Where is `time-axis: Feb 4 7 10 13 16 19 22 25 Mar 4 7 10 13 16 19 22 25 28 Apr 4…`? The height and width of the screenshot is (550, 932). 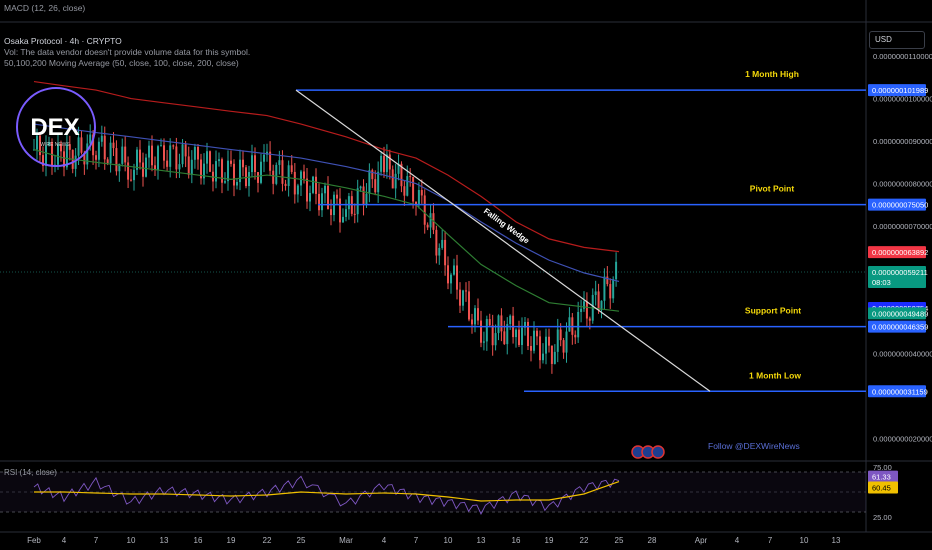
time-axis: Feb 4 7 10 13 16 19 22 25 Mar 4 7 10 13 16 19 22 25 28 Apr 4… is located at coordinates (434, 540).